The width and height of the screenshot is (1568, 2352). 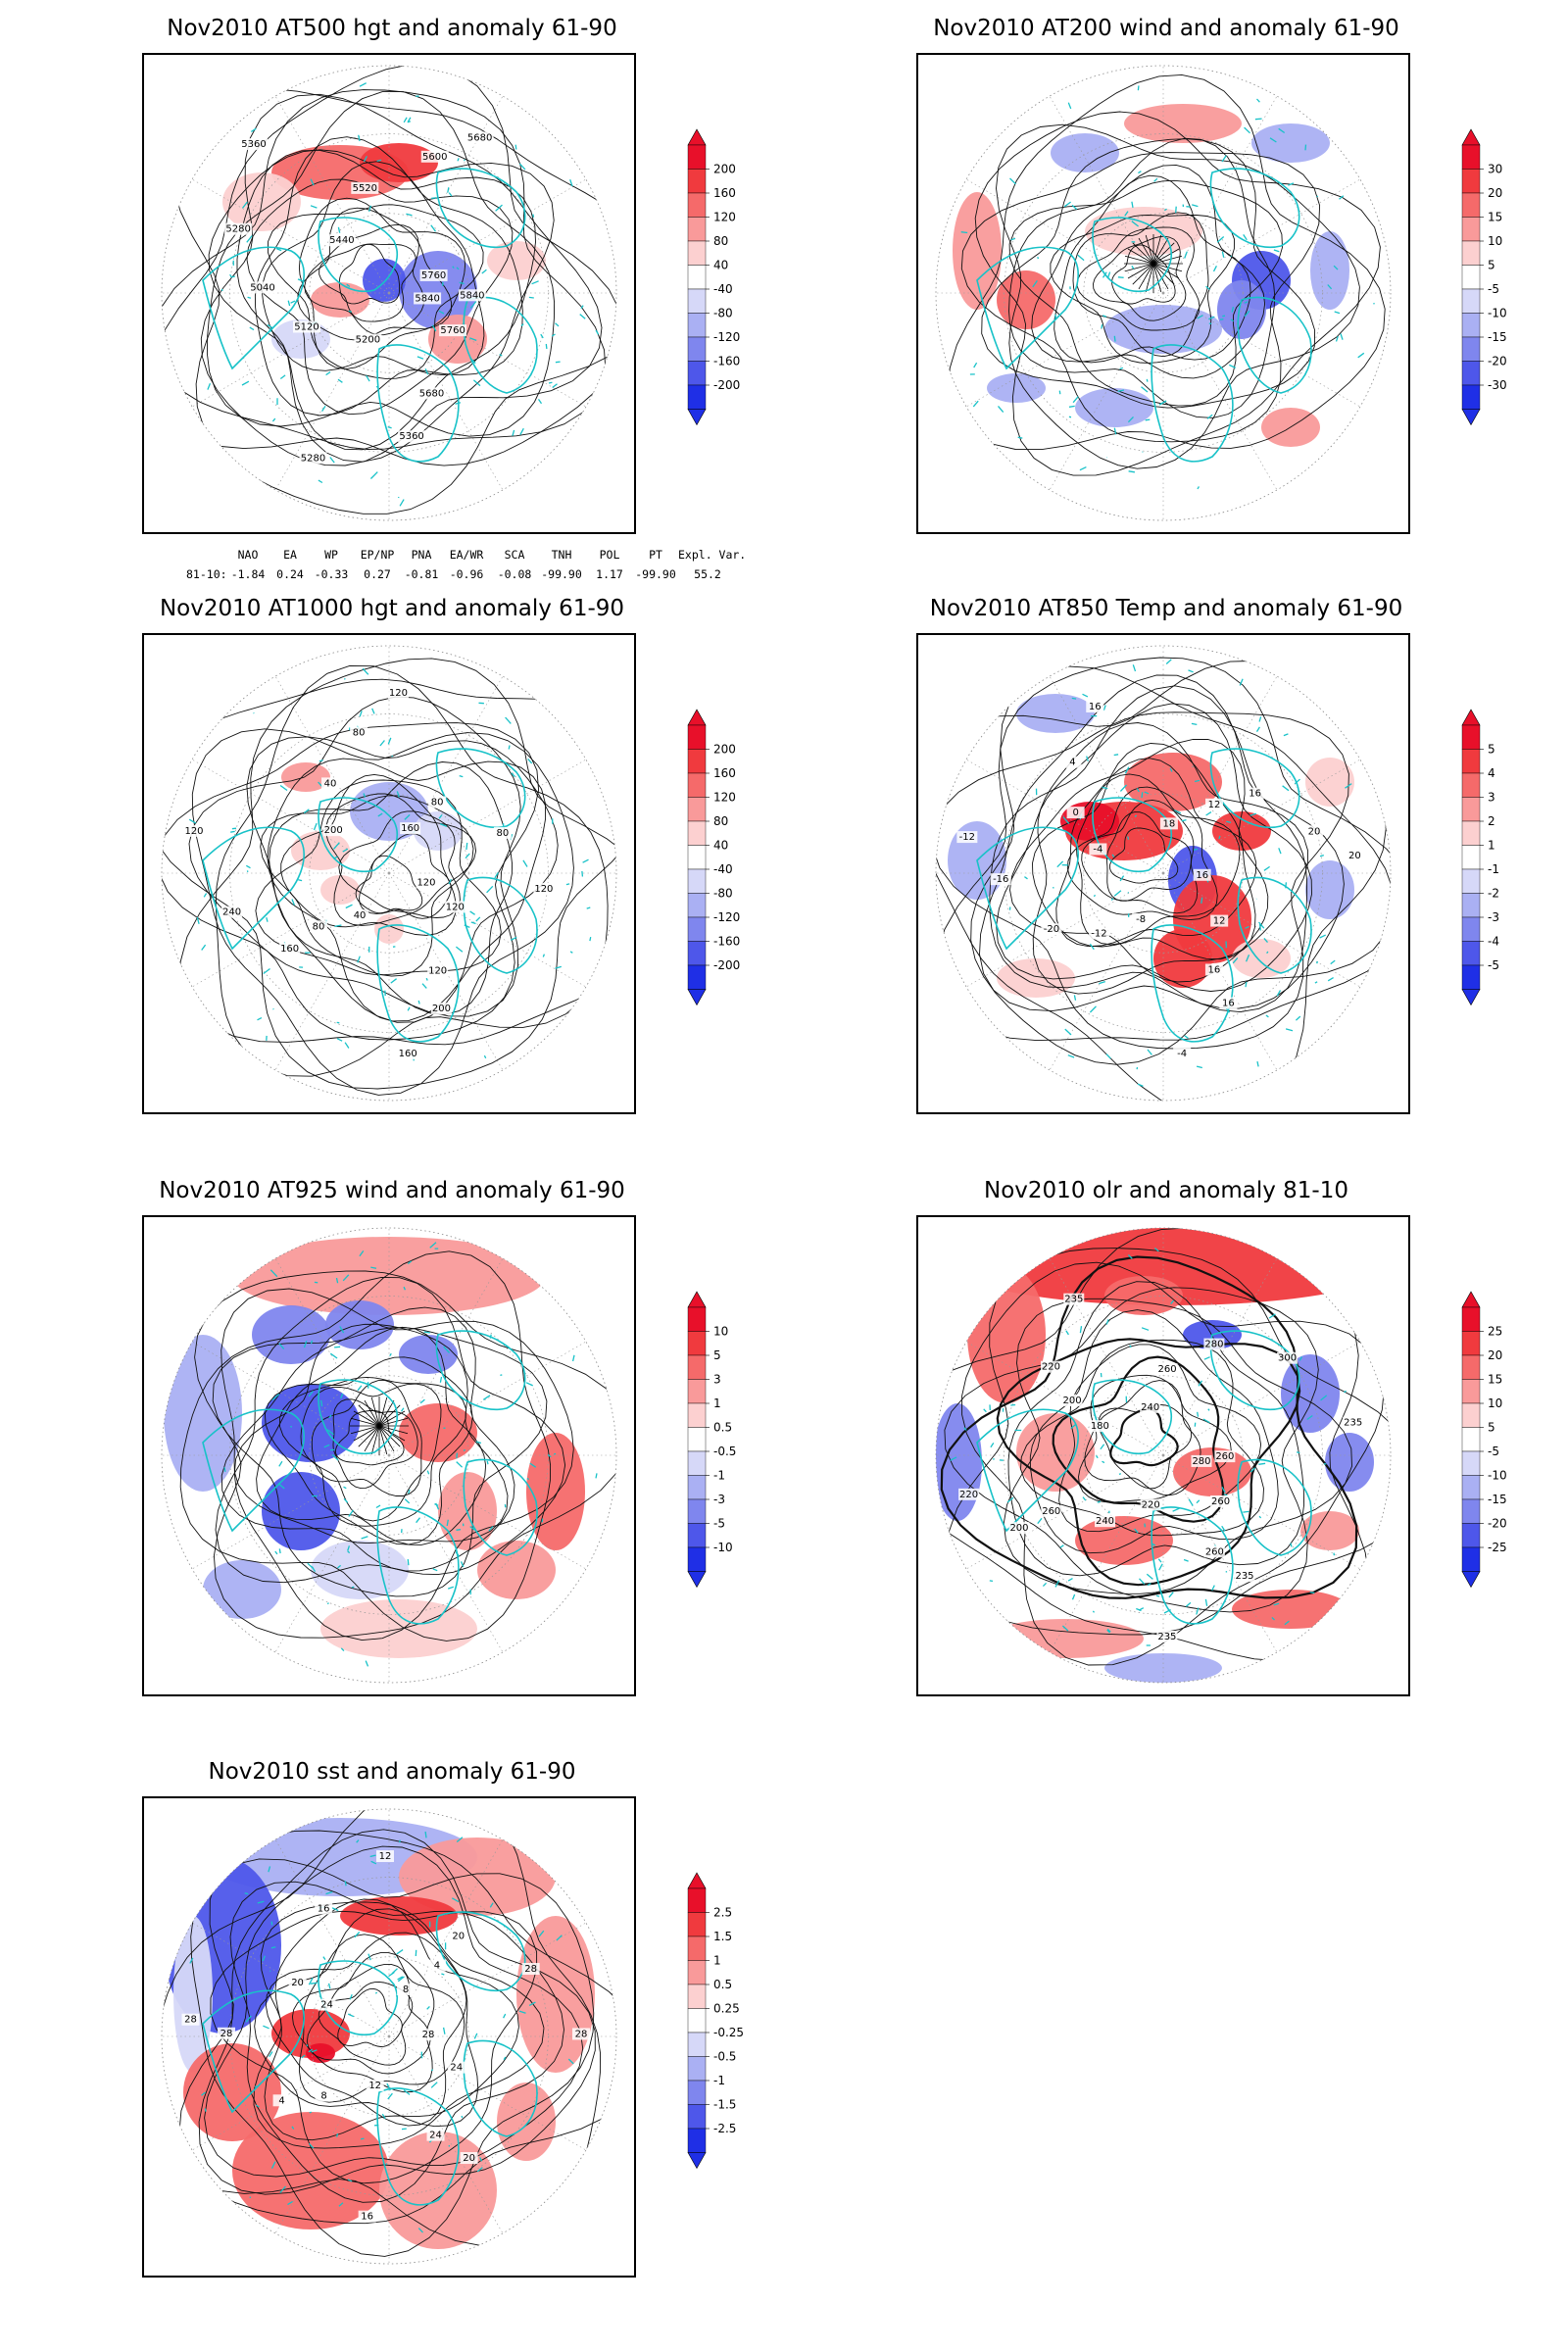 What do you see at coordinates (1497, 1547) in the screenshot?
I see `scale-label: -25` at bounding box center [1497, 1547].